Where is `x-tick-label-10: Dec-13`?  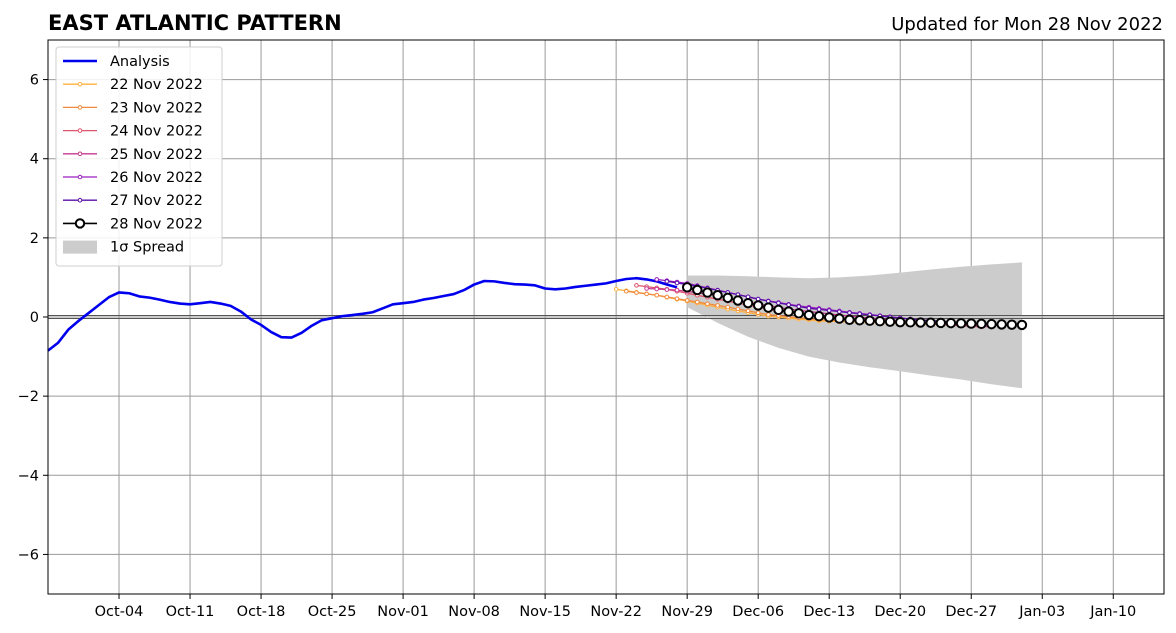 x-tick-label-10: Dec-13 is located at coordinates (829, 612).